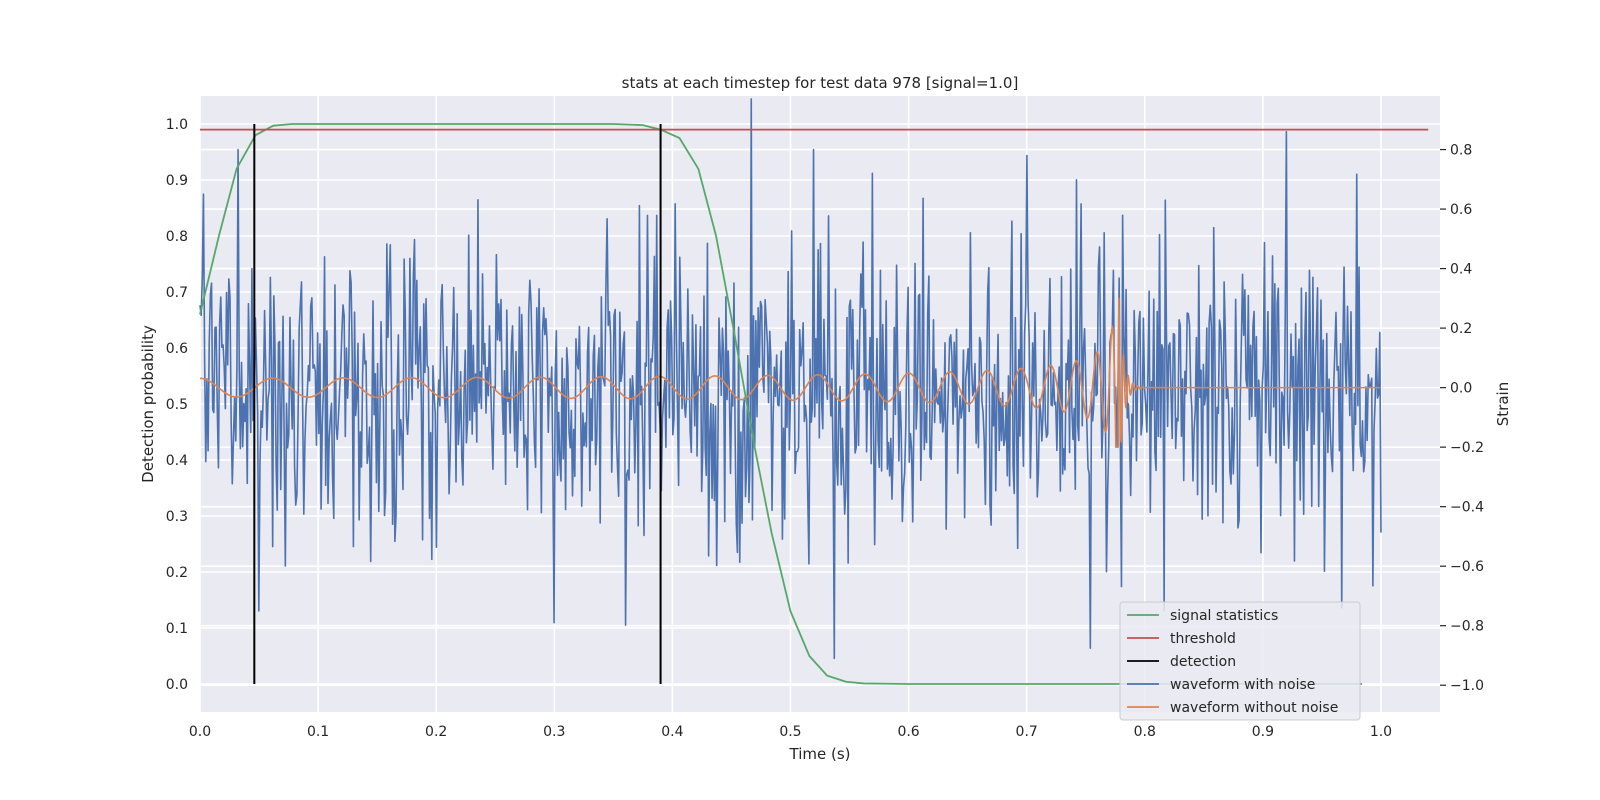 This screenshot has height=800, width=1600. Describe the element at coordinates (1027, 732) in the screenshot. I see `x-tick-label: 0.7` at that location.